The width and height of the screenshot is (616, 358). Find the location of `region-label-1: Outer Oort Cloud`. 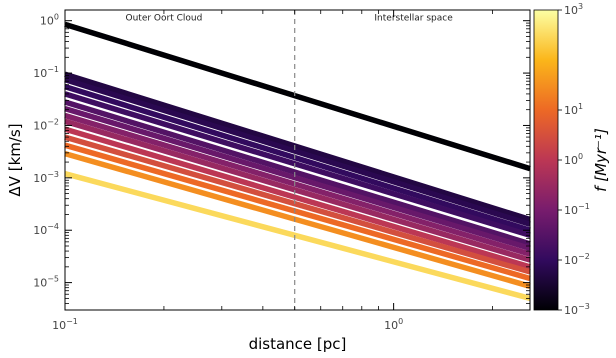

region-label-1: Outer Oort Cloud is located at coordinates (164, 19).